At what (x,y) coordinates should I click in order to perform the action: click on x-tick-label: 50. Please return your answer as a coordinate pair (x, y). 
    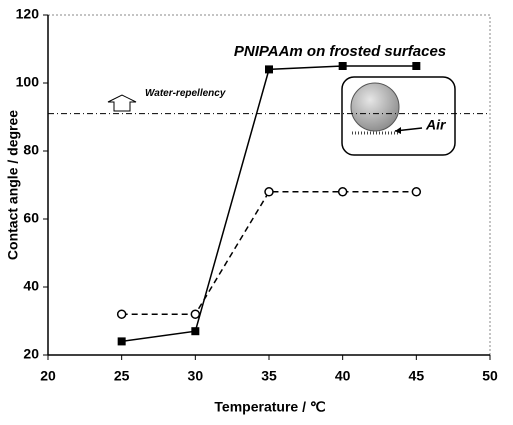
    Looking at the image, I should click on (490, 376).